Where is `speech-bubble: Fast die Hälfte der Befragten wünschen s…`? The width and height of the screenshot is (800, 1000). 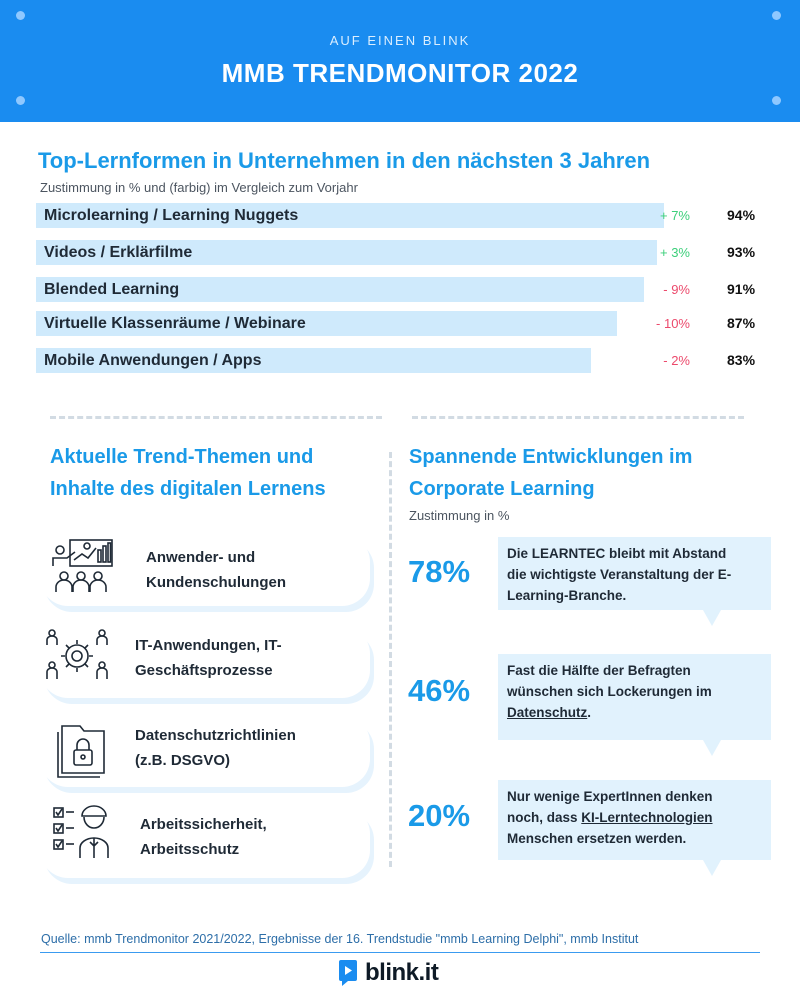
speech-bubble: Fast die Hälfte der Befragten wünschen s… is located at coordinates (634, 705).